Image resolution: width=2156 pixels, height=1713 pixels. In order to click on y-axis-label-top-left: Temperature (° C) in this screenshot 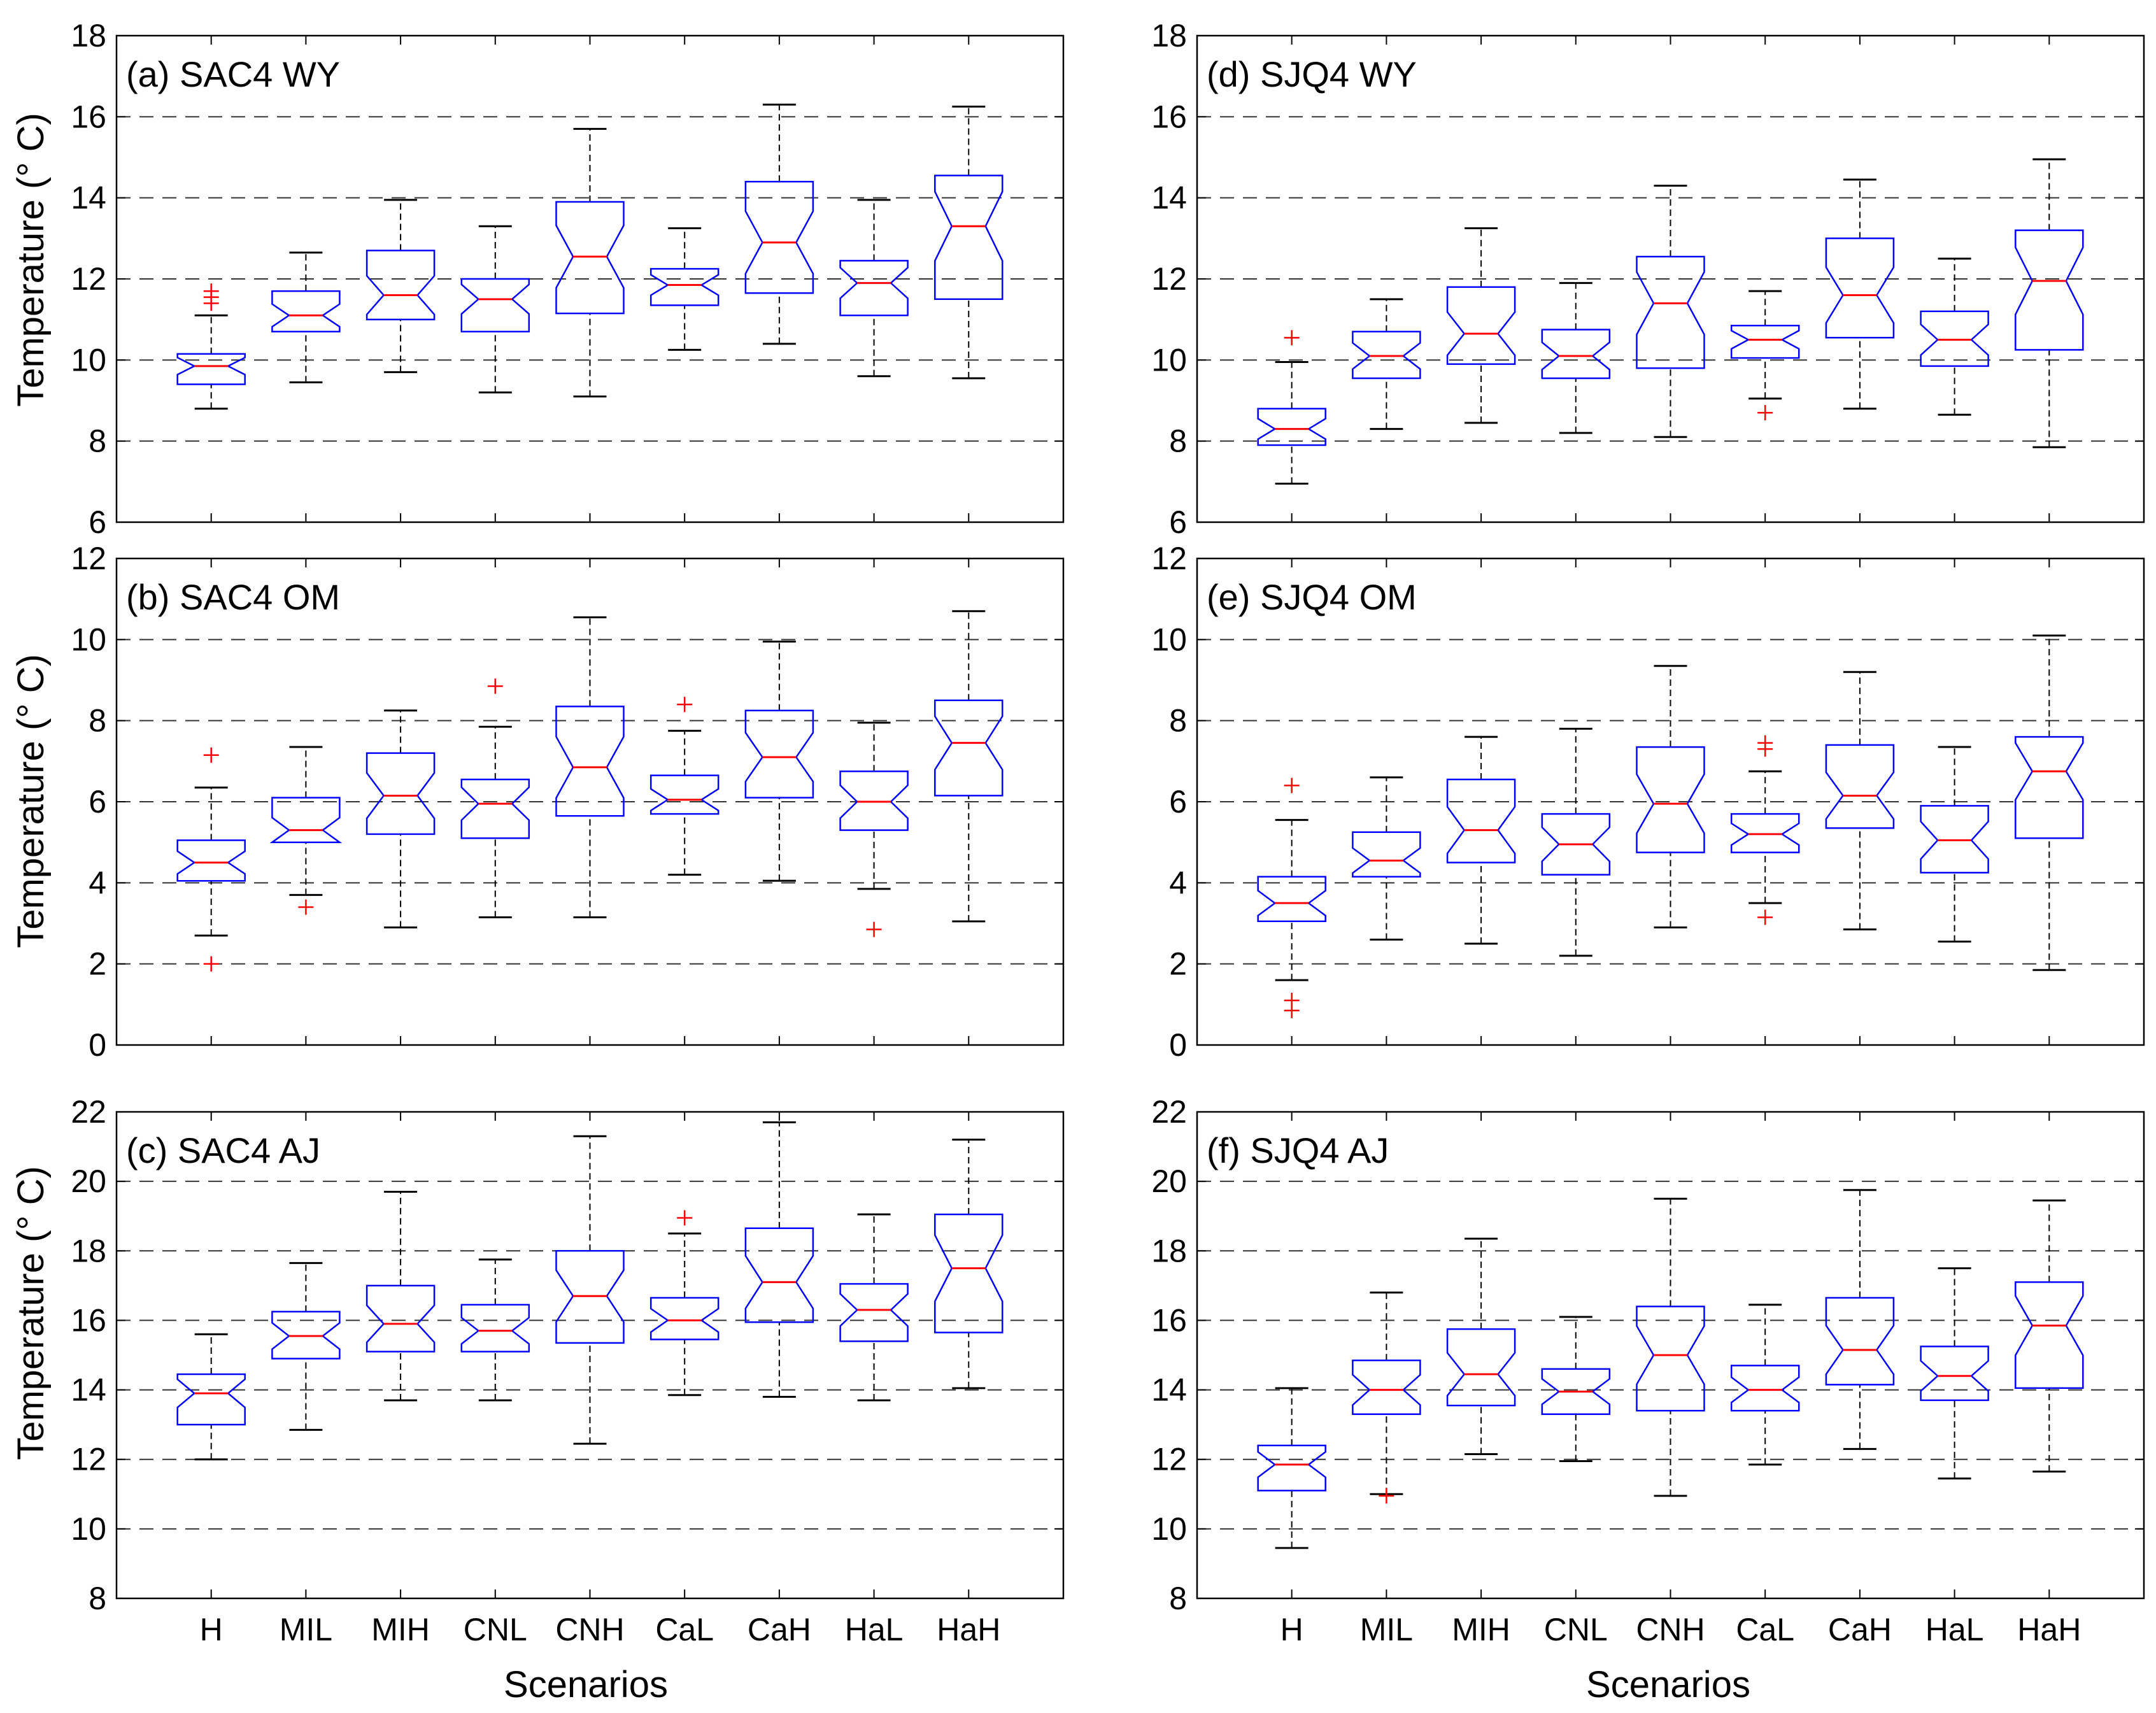, I will do `click(31, 260)`.